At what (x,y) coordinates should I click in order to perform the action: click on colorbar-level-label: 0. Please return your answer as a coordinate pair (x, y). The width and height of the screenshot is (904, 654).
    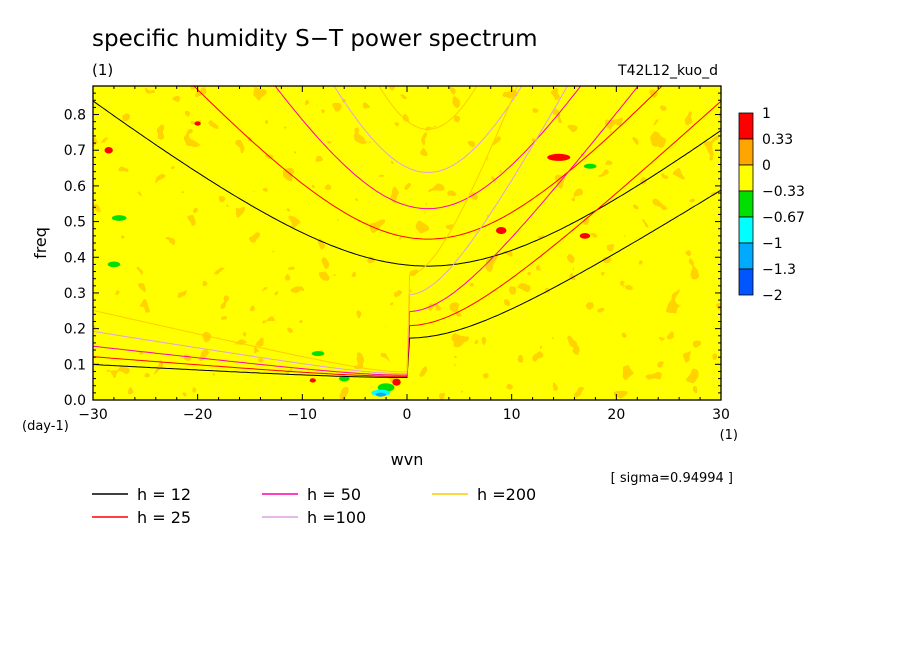
    Looking at the image, I should click on (766, 166).